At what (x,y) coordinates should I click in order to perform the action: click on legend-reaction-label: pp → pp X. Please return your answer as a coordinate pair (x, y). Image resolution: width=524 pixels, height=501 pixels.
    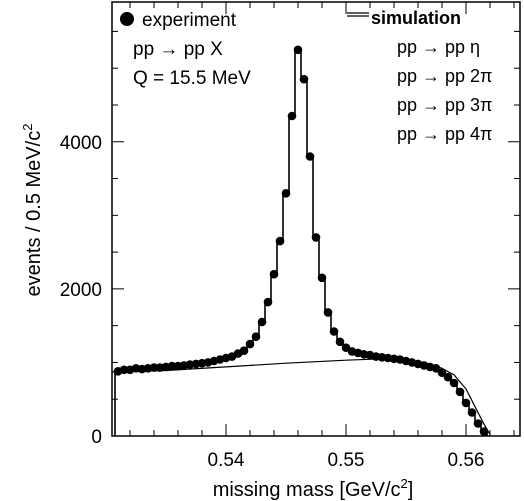
    Looking at the image, I should click on (178, 49).